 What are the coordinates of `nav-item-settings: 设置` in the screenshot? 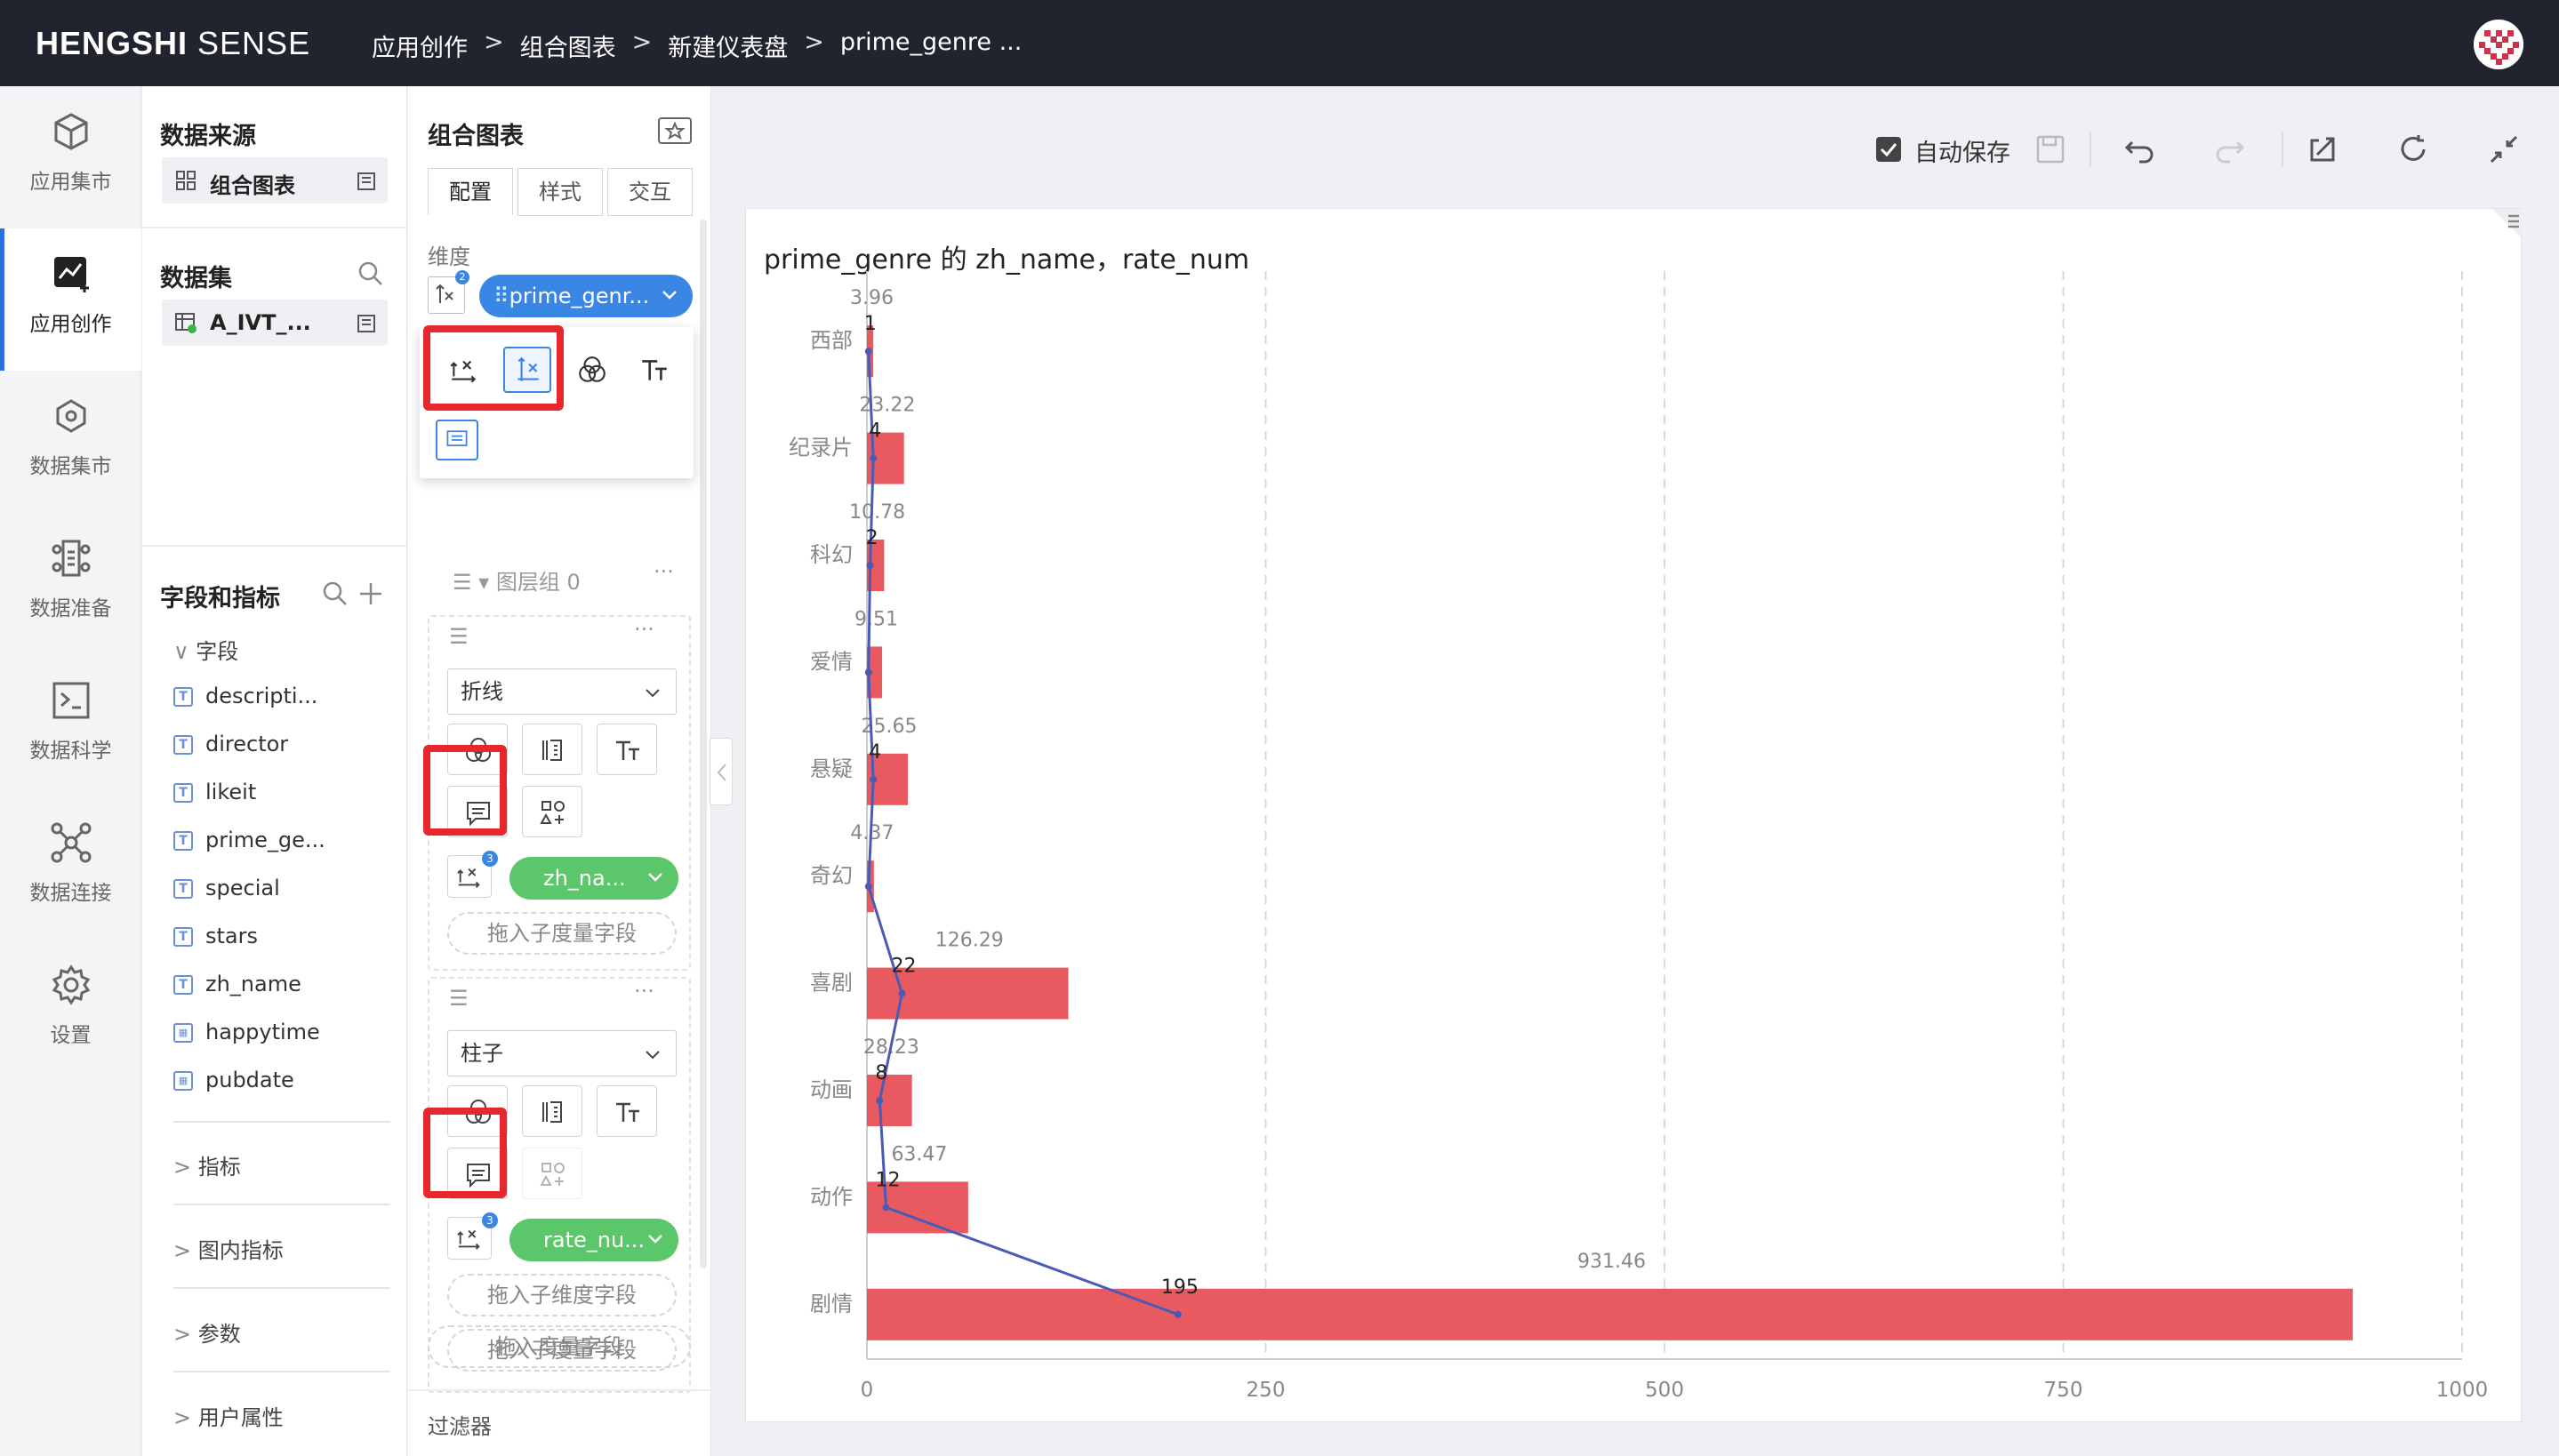 It's located at (70, 1011).